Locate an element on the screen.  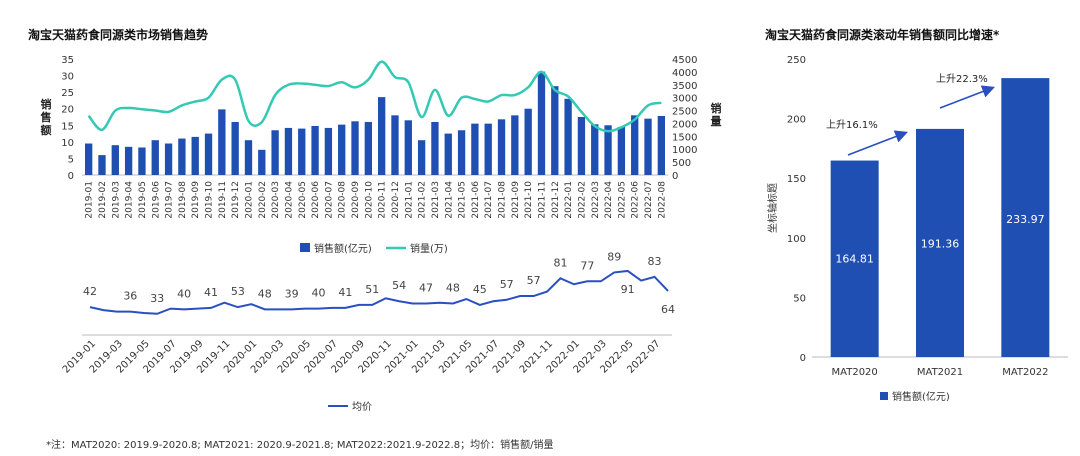
mat-y-tick: 50 is located at coordinates (799, 298).